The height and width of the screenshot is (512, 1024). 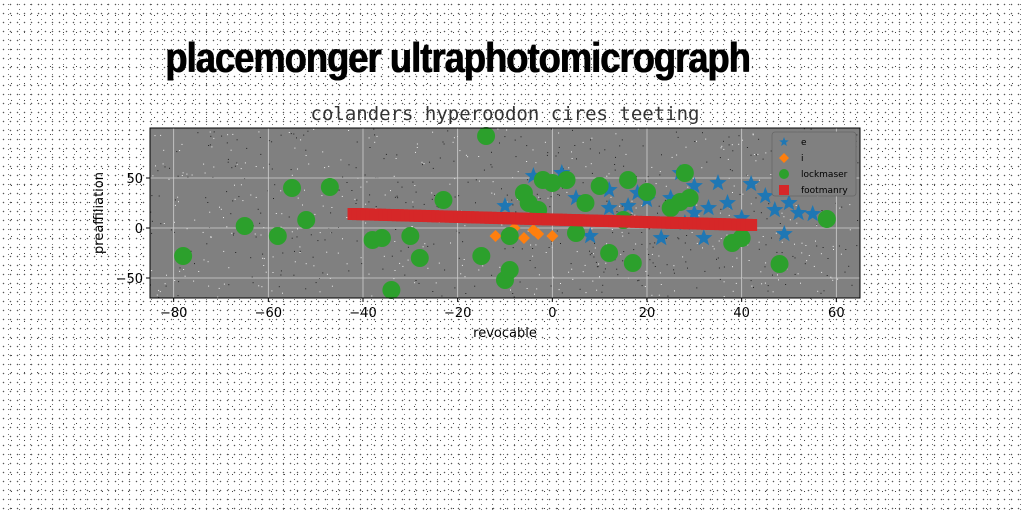 What do you see at coordinates (784, 174) in the screenshot?
I see `legend-marker-lockmaser` at bounding box center [784, 174].